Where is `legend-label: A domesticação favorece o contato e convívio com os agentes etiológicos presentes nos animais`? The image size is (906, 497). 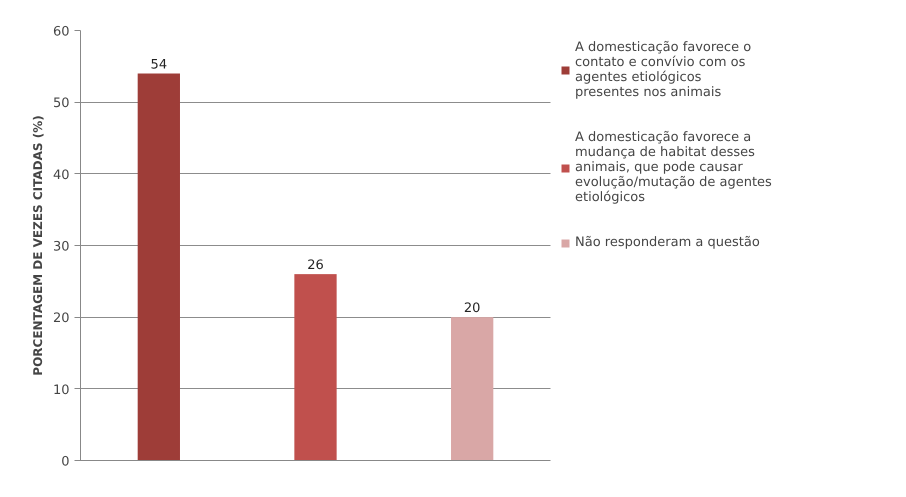
legend-label: A domesticação favorece o contato e convívio com os agentes etiológicos presentes nos animais is located at coordinates (663, 70).